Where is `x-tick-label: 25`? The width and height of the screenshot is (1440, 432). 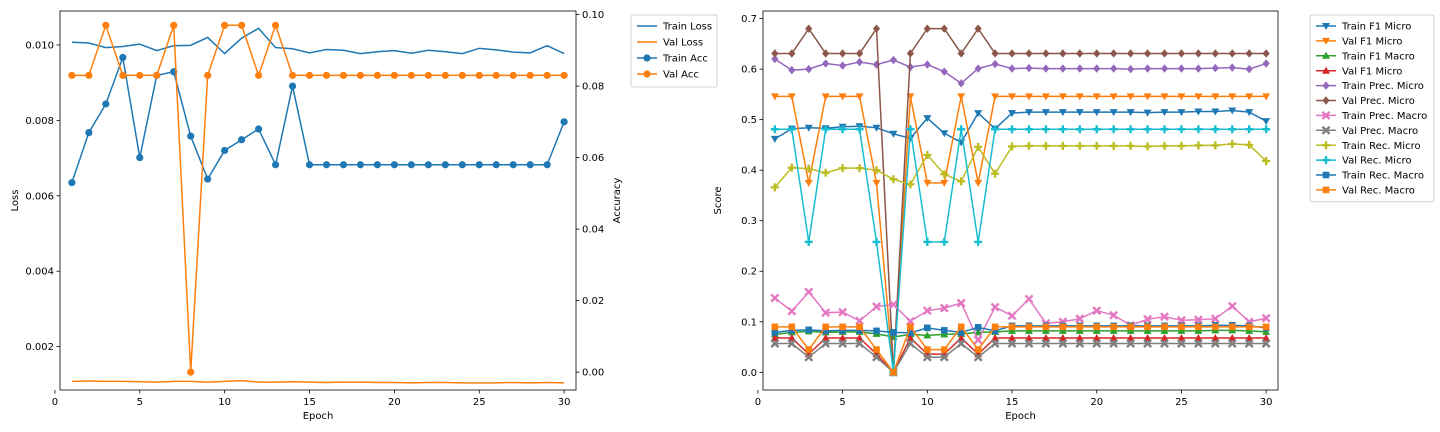 x-tick-label: 25 is located at coordinates (1181, 402).